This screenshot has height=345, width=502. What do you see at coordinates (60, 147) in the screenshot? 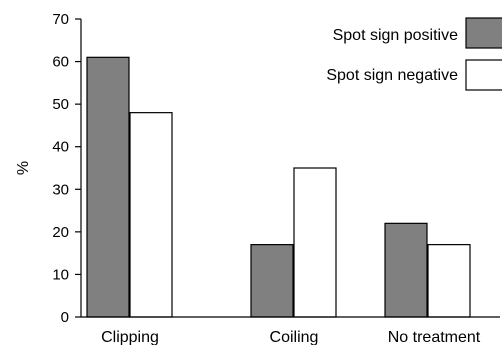
I see `y-tick-label: 40` at bounding box center [60, 147].